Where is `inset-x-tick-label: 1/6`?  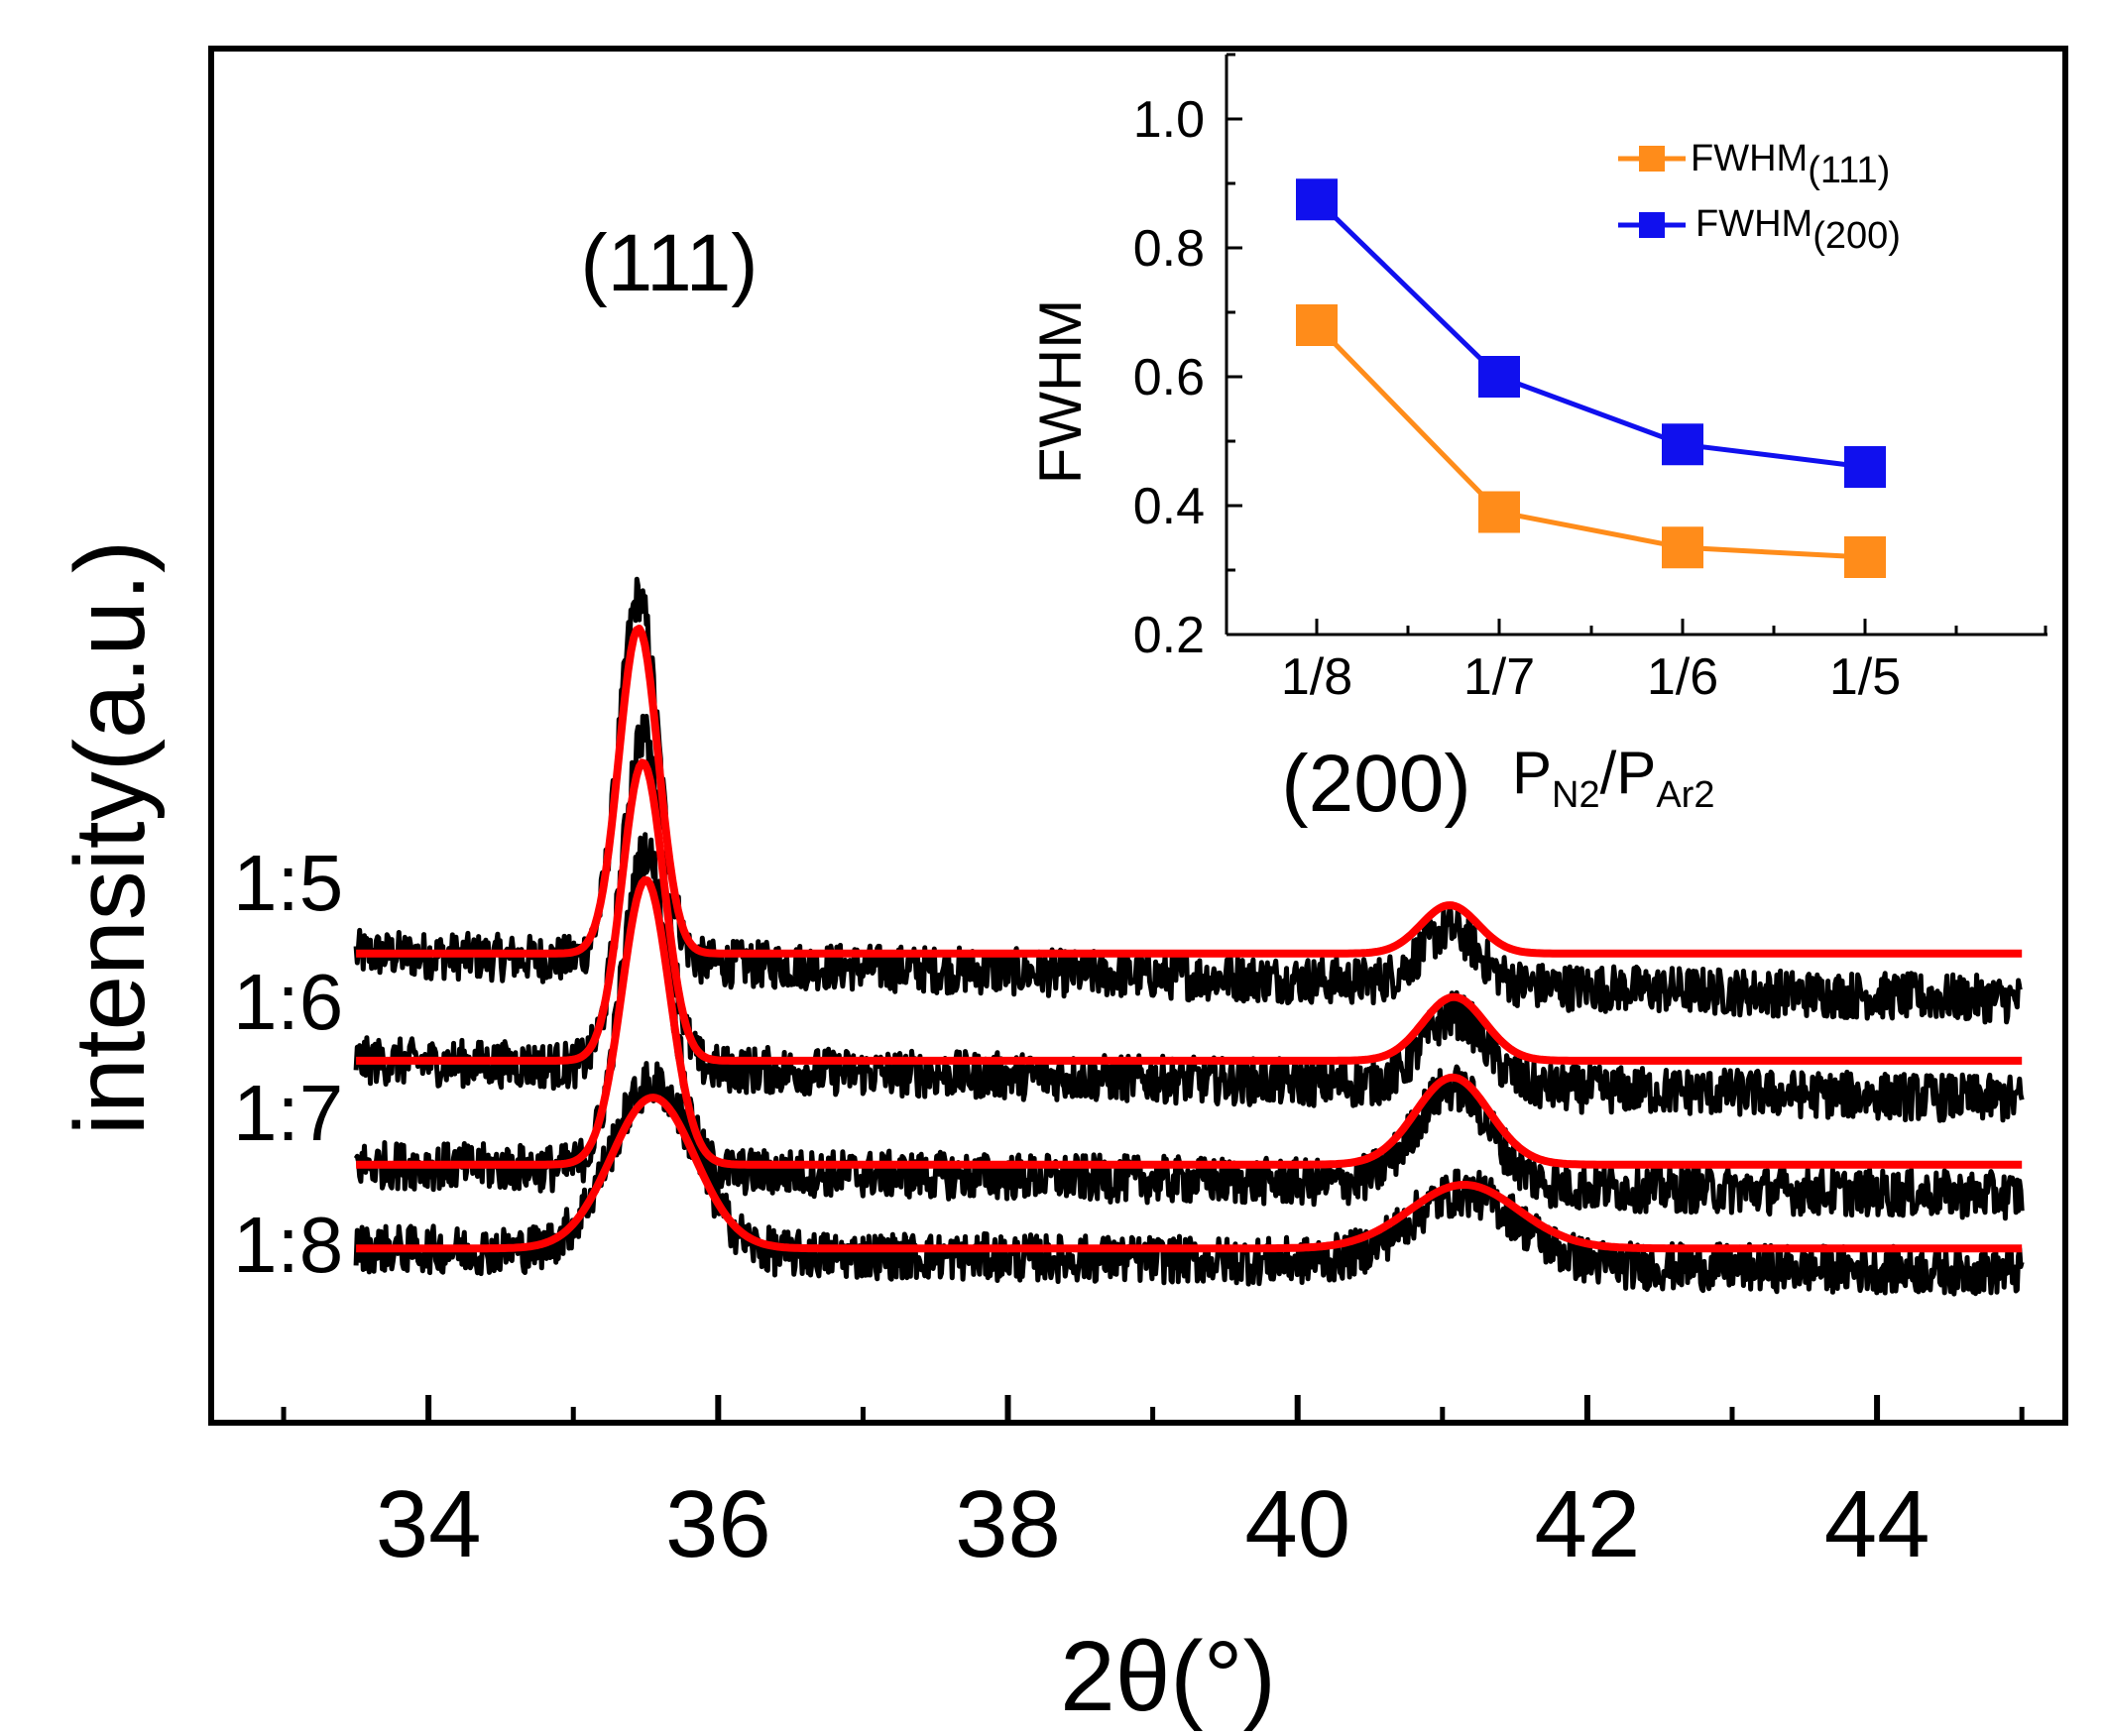 inset-x-tick-label: 1/6 is located at coordinates (1682, 677).